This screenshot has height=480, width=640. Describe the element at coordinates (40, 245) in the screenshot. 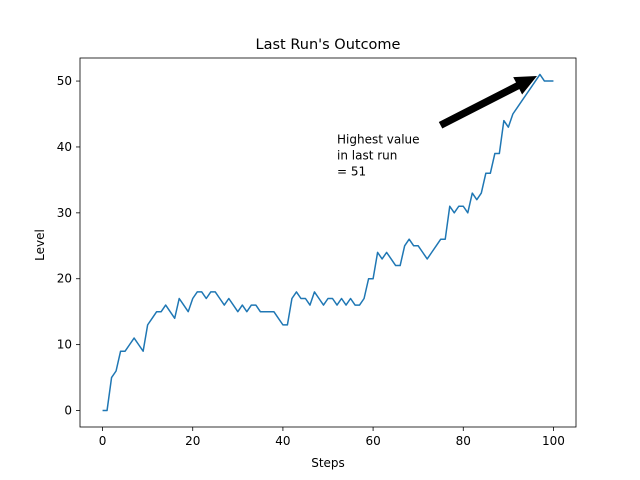

I see `y-axis-label: Level` at that location.